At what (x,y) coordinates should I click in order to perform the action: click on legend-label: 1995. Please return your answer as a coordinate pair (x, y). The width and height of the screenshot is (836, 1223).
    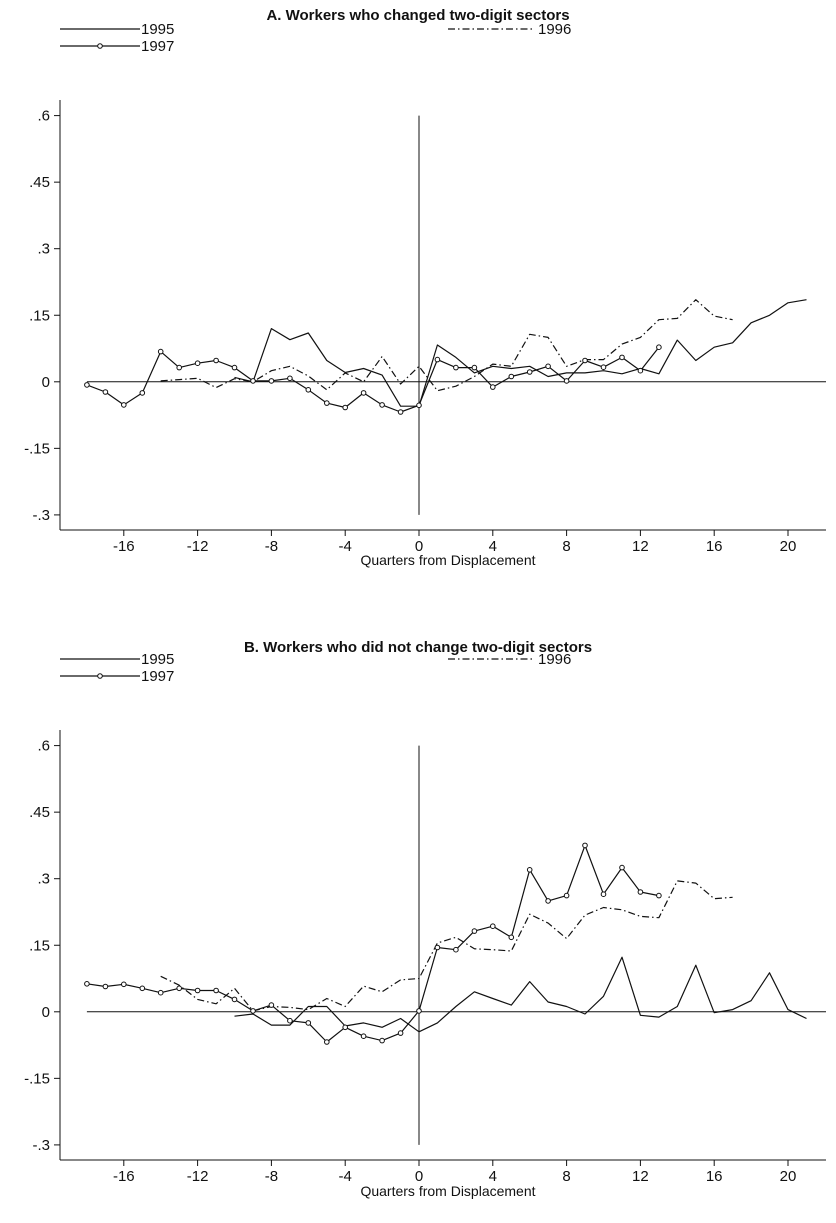
    Looking at the image, I should click on (157, 659).